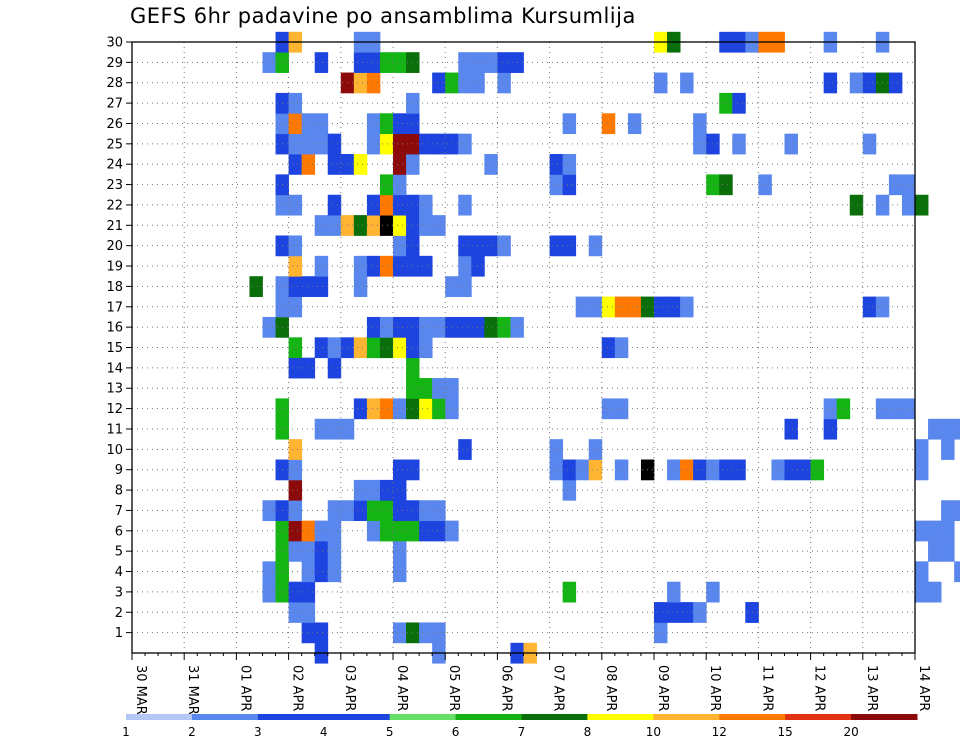  I want to click on legend-label: 6, so click(456, 732).